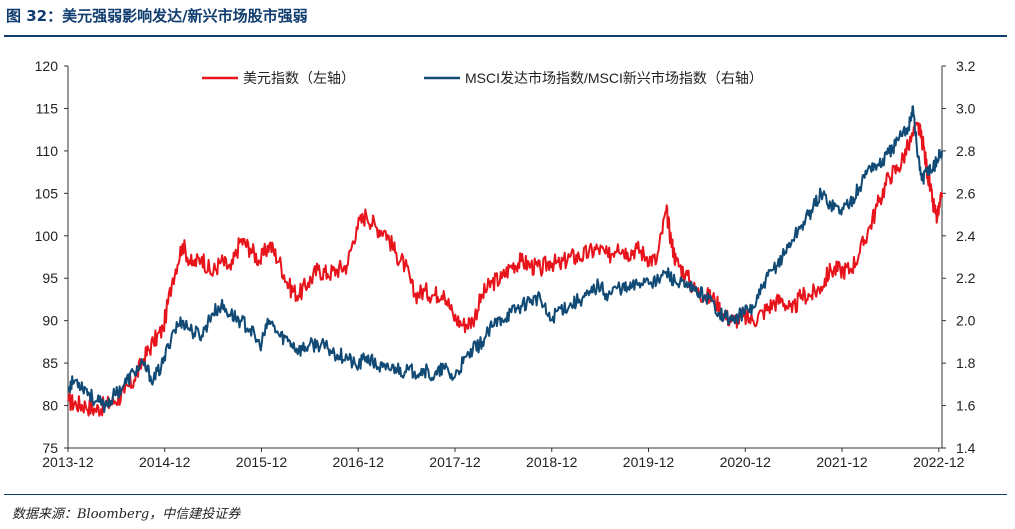 This screenshot has height=529, width=1015. Describe the element at coordinates (614, 78) in the screenshot. I see `legend-label-msci-ratio: MSCI发达市场指数/MSCI新兴市场指数（右轴）` at that location.